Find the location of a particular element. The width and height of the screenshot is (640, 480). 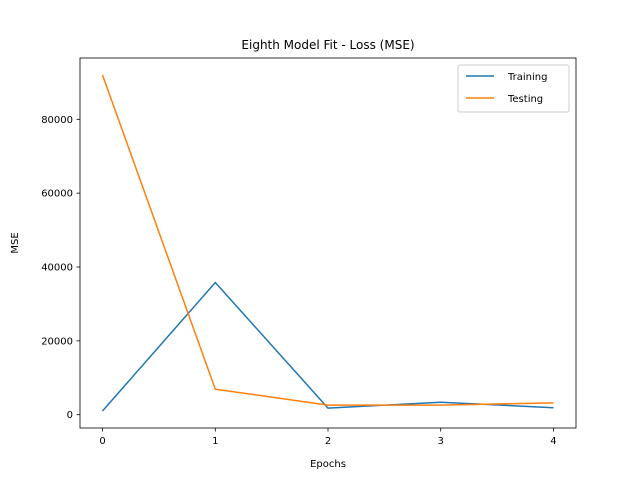

y-tick-label: 40000 is located at coordinates (57, 268).